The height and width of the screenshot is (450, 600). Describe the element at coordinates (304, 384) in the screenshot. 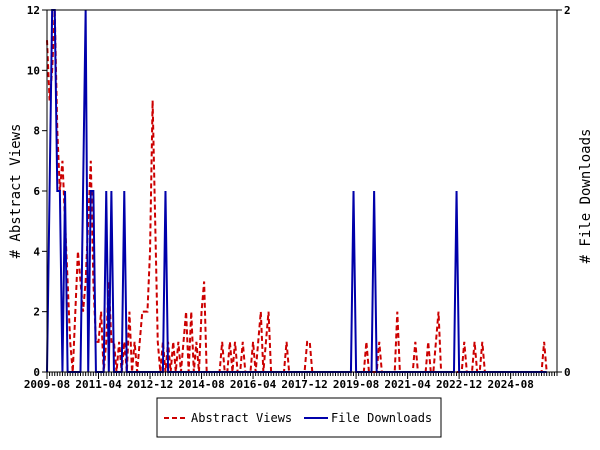

I see `x-tick-label: 2017-12` at that location.